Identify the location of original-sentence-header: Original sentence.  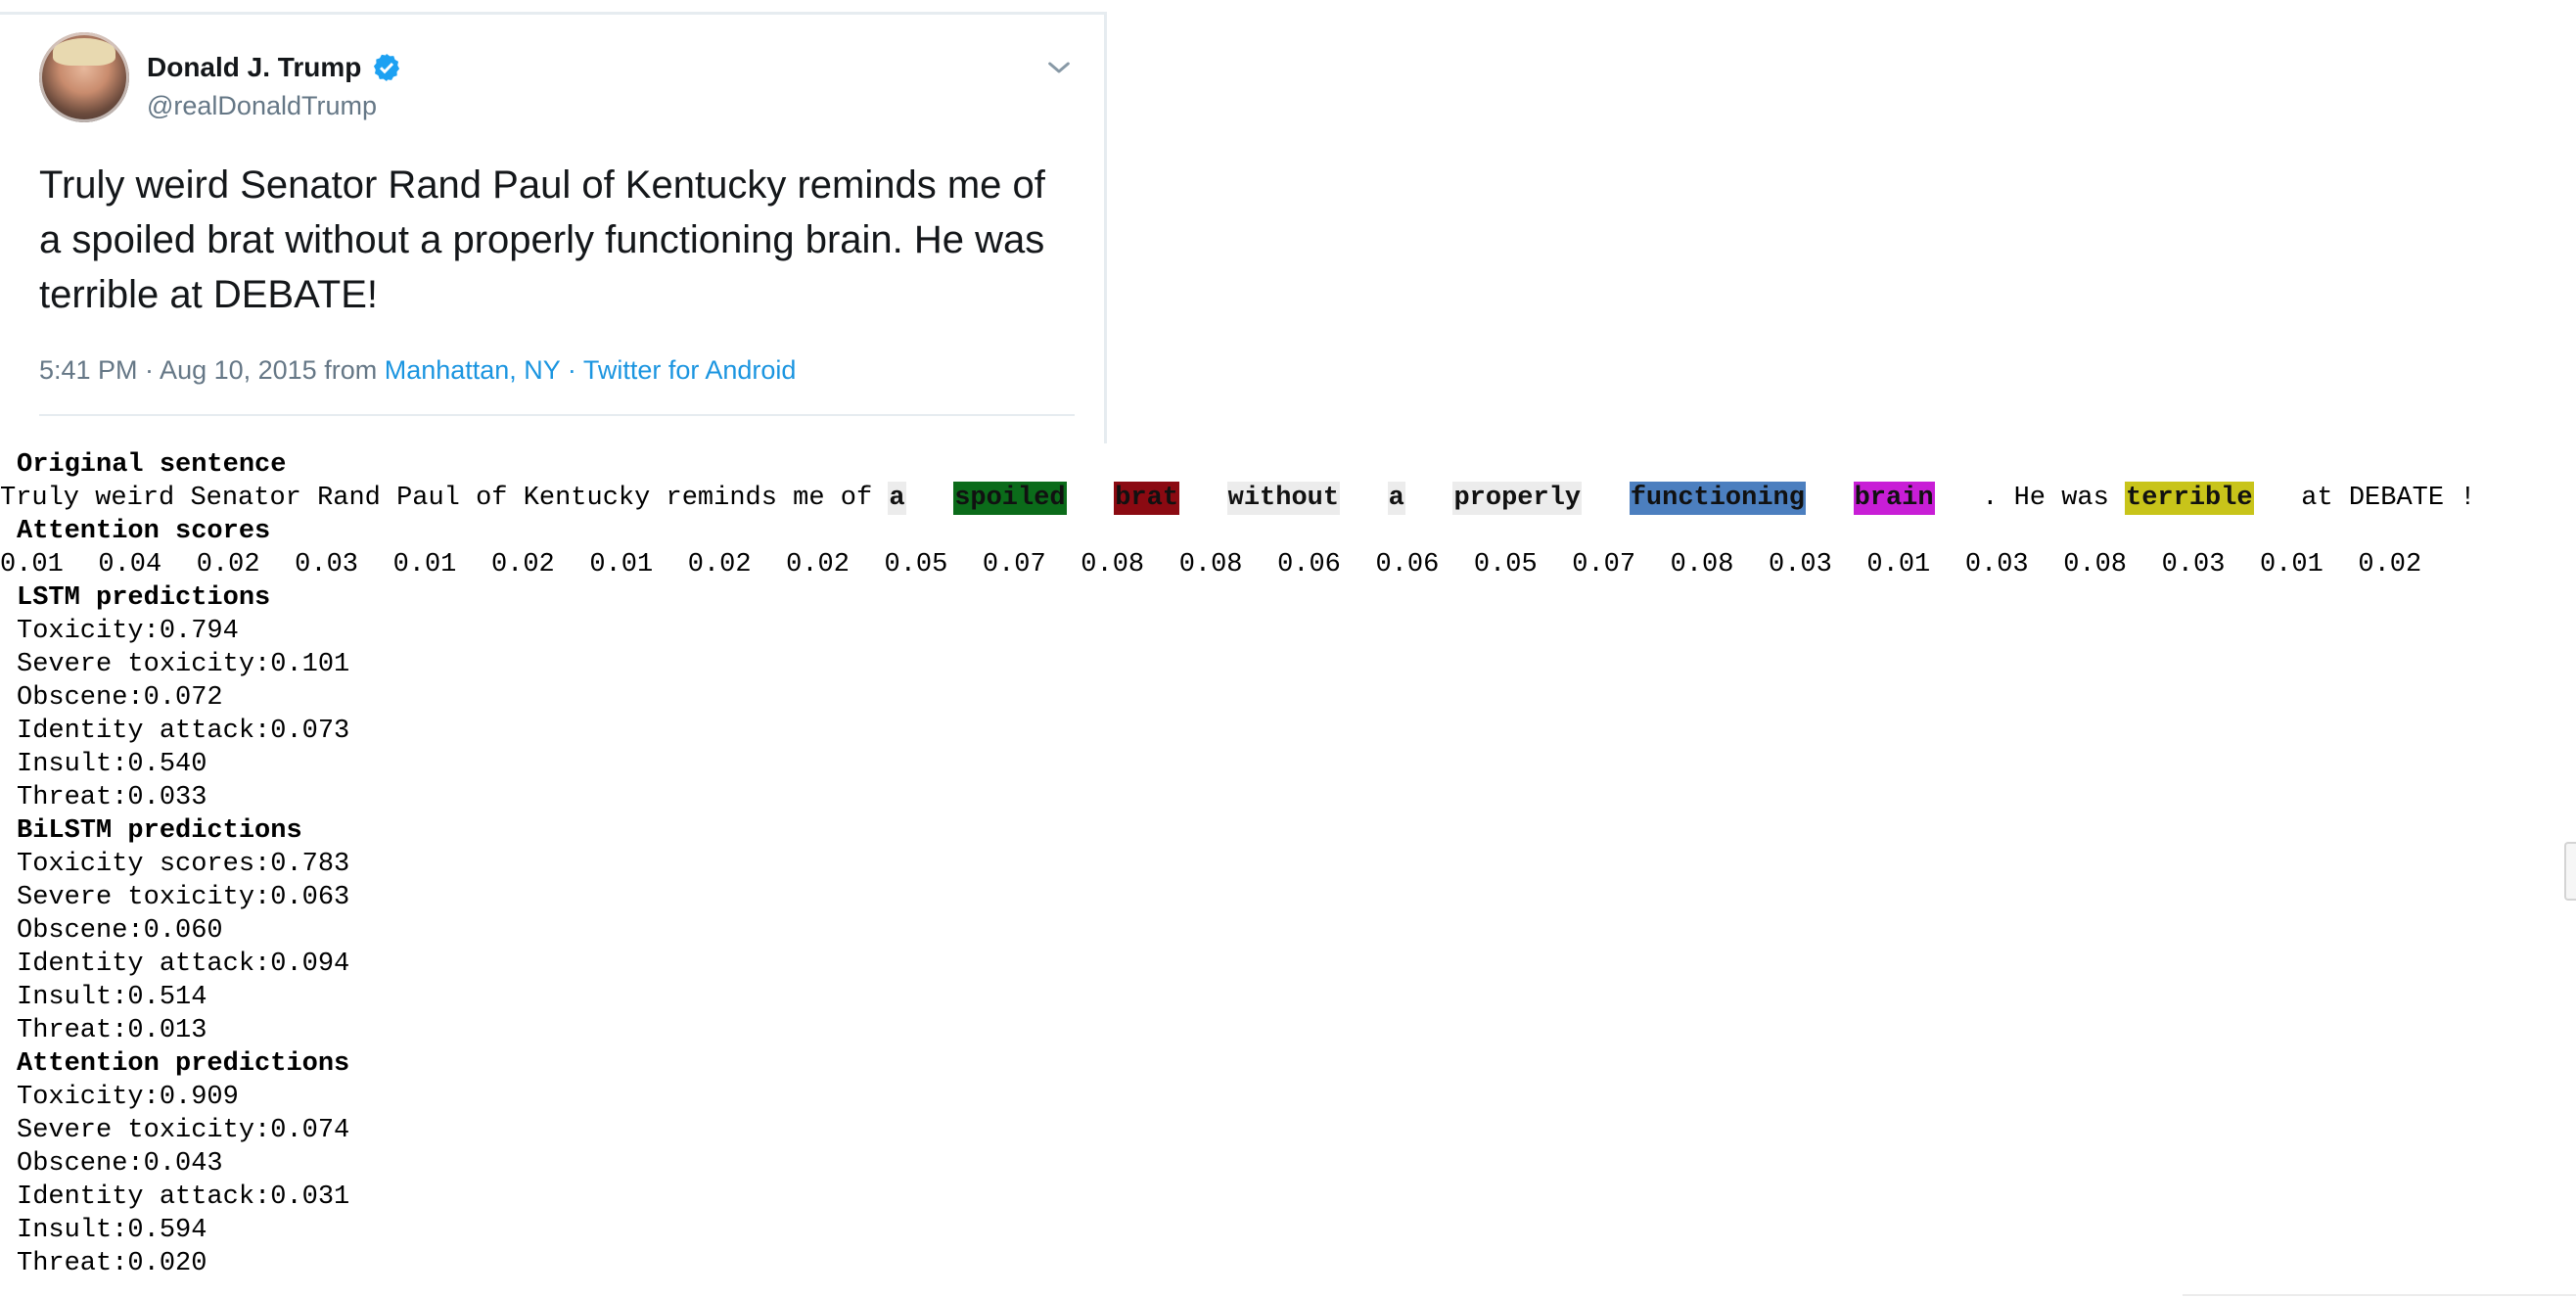
(152, 465).